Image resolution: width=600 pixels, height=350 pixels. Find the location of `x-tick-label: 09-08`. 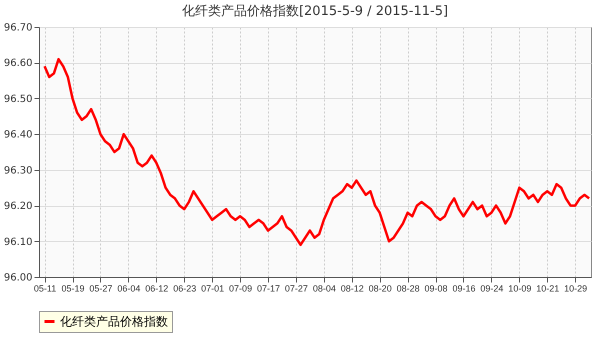

x-tick-label: 09-08 is located at coordinates (436, 289).